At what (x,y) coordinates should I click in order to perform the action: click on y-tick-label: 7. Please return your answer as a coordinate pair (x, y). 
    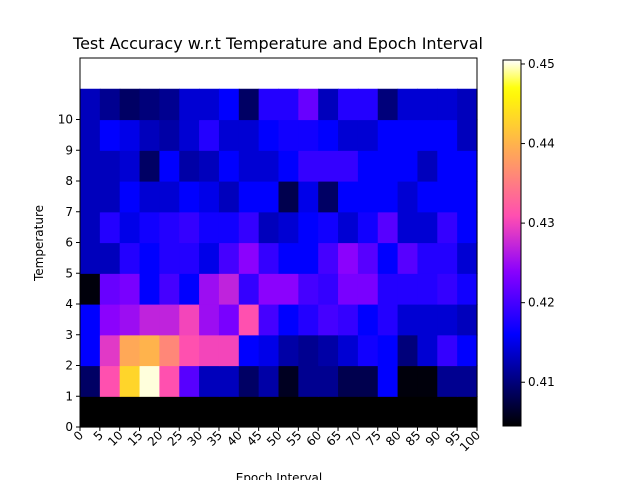
    Looking at the image, I should click on (69, 212).